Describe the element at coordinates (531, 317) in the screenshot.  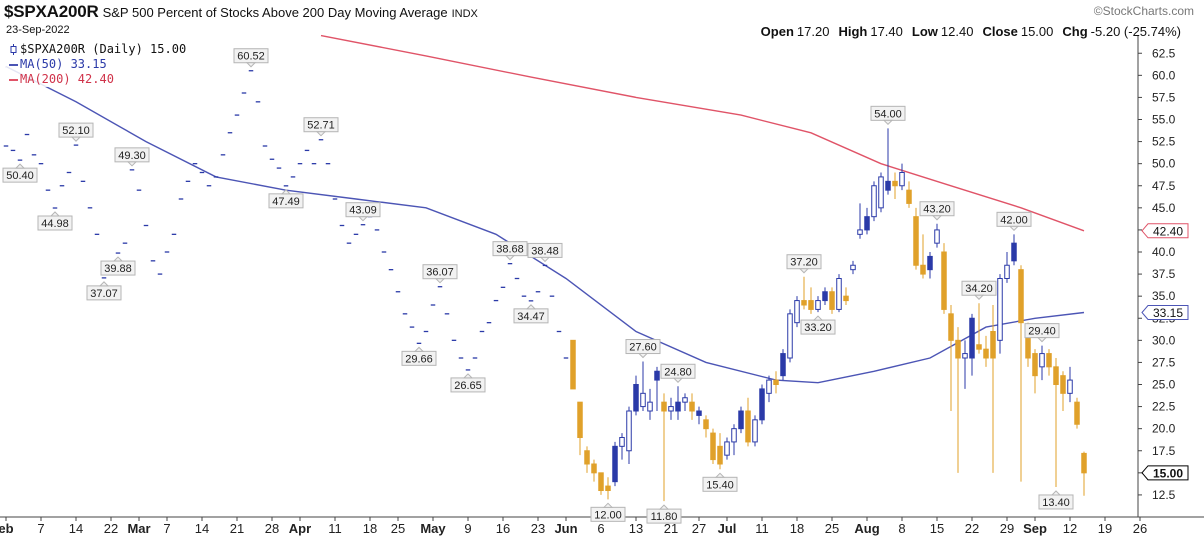
I see `price-label-text: 34.47` at that location.